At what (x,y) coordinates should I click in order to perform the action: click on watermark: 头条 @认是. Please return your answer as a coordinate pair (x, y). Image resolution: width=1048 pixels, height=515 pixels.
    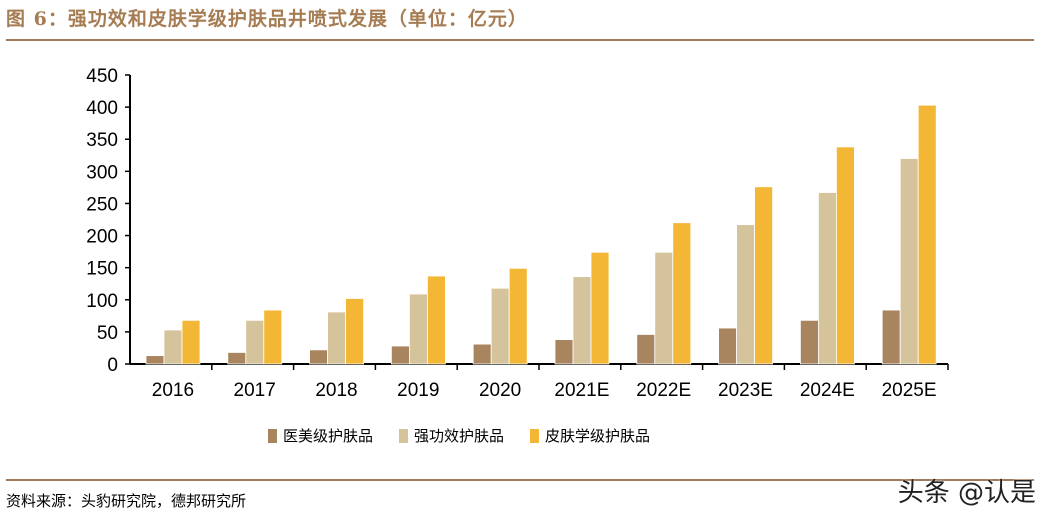
    Looking at the image, I should click on (966, 493).